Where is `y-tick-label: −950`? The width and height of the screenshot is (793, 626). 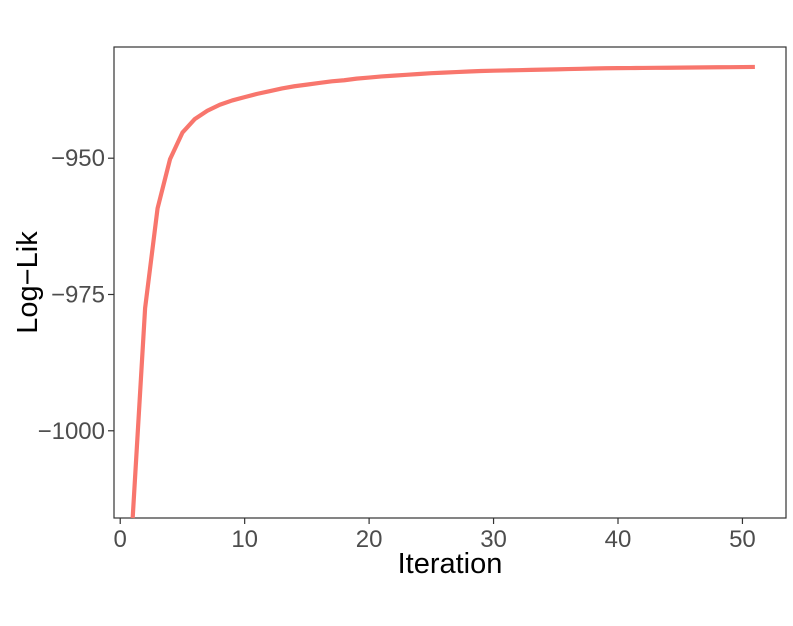
y-tick-label: −950 is located at coordinates (78, 158).